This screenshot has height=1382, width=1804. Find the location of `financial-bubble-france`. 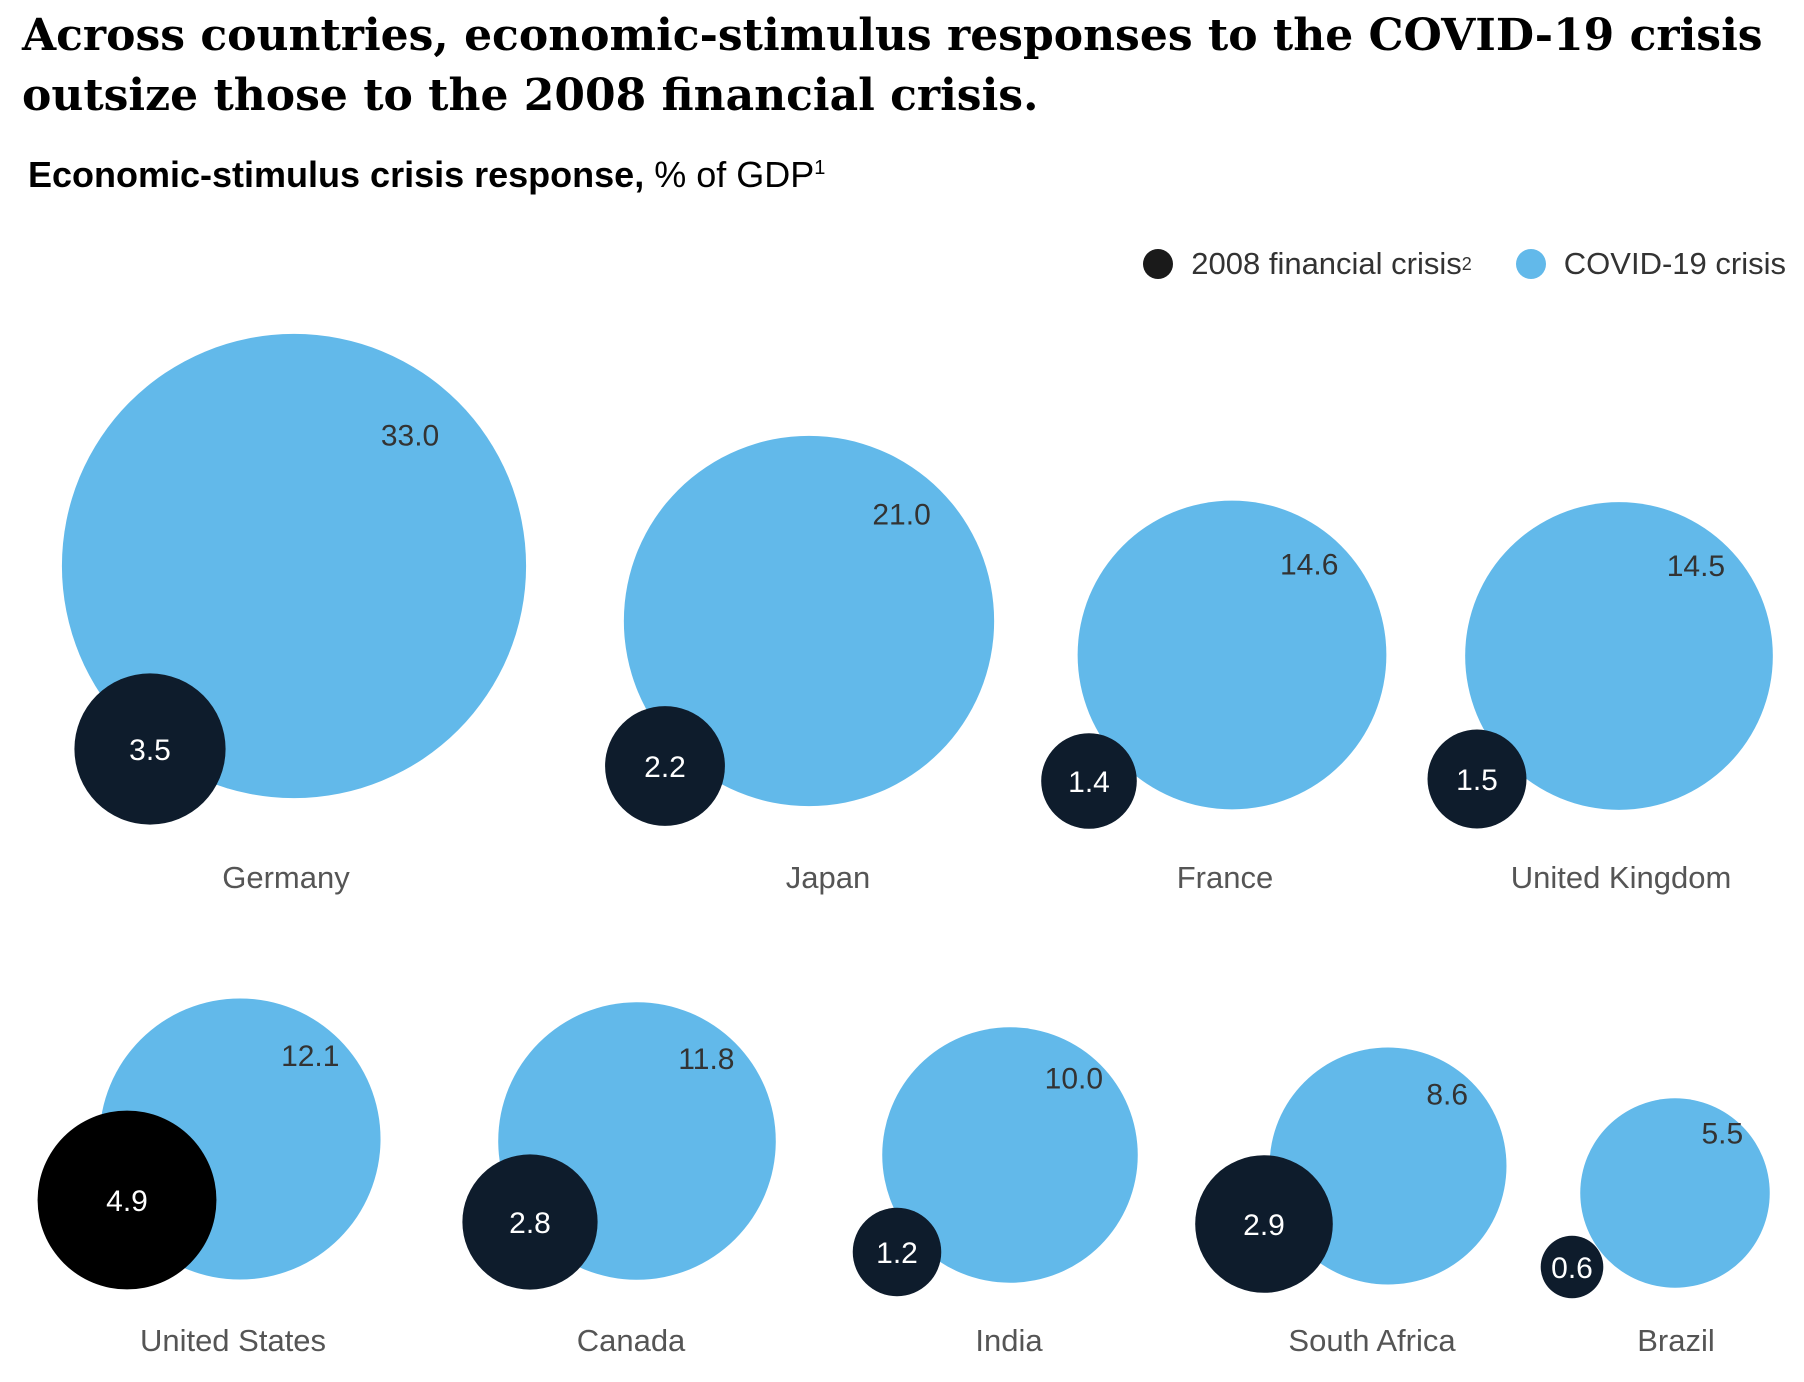

financial-bubble-france is located at coordinates (1089, 781).